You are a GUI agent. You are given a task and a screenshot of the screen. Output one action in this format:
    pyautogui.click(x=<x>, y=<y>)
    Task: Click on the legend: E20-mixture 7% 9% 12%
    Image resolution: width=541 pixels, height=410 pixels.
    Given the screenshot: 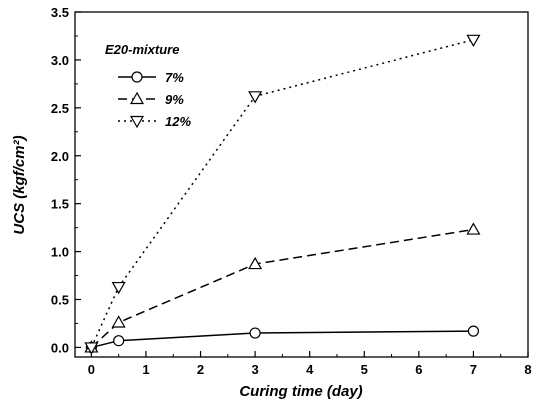 What is the action you would take?
    pyautogui.click(x=148, y=85)
    